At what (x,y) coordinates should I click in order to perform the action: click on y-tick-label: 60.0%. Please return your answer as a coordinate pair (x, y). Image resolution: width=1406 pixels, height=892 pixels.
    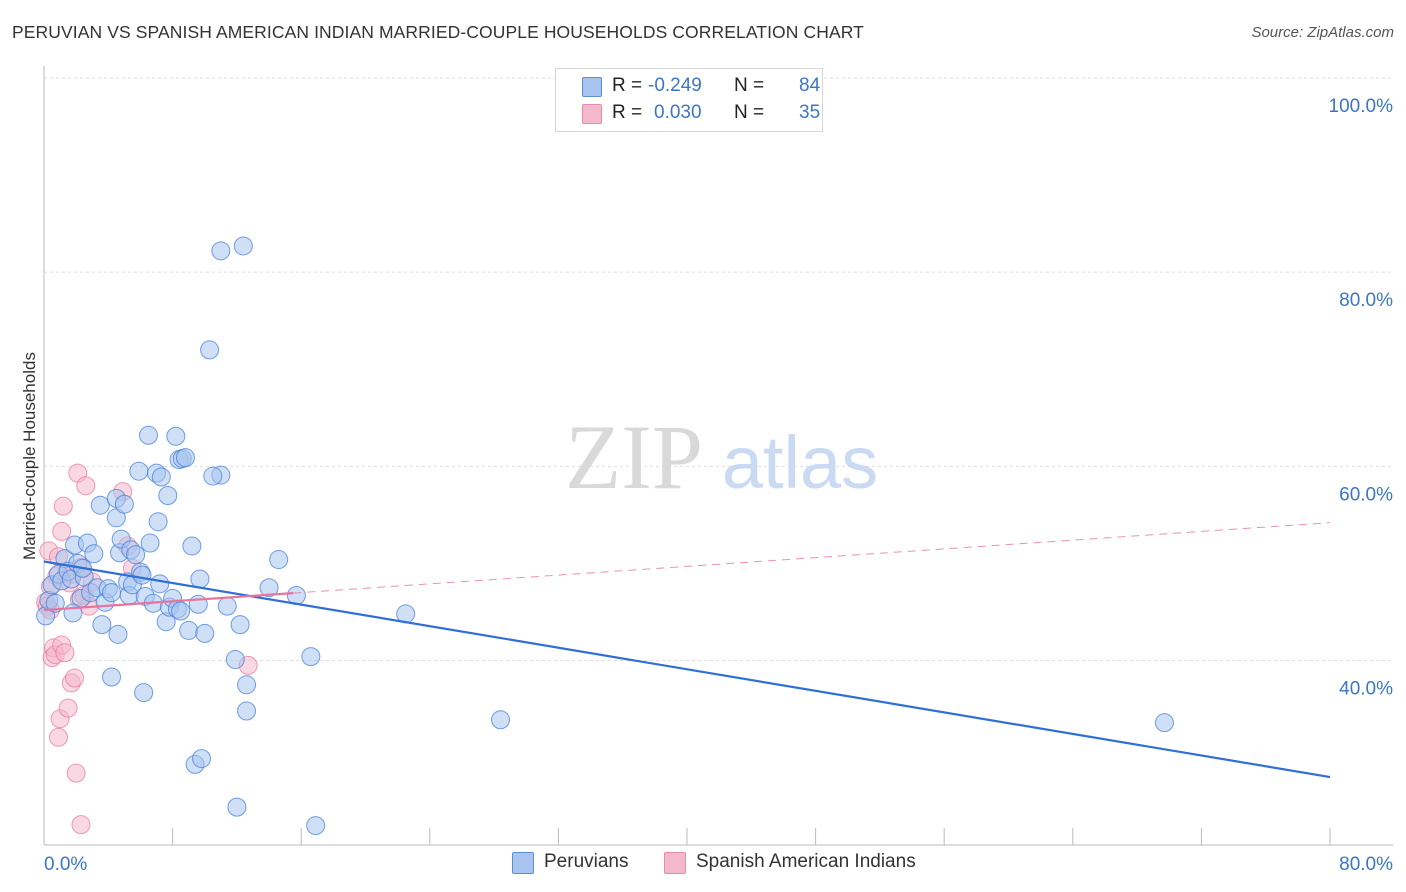
    Looking at the image, I should click on (1366, 494).